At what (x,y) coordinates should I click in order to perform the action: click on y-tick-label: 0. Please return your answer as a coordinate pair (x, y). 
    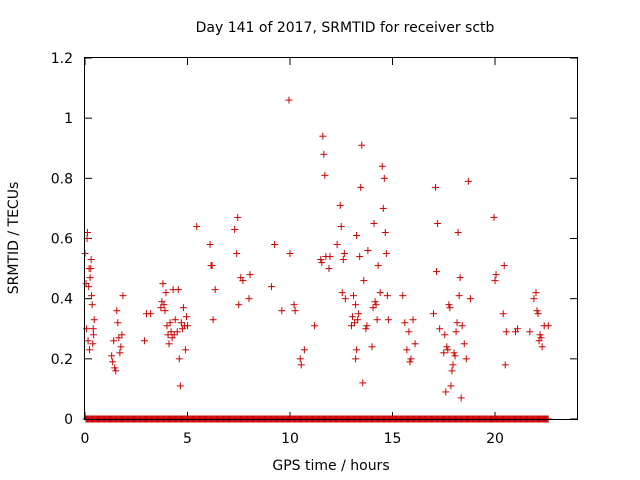
    Looking at the image, I should click on (68, 420).